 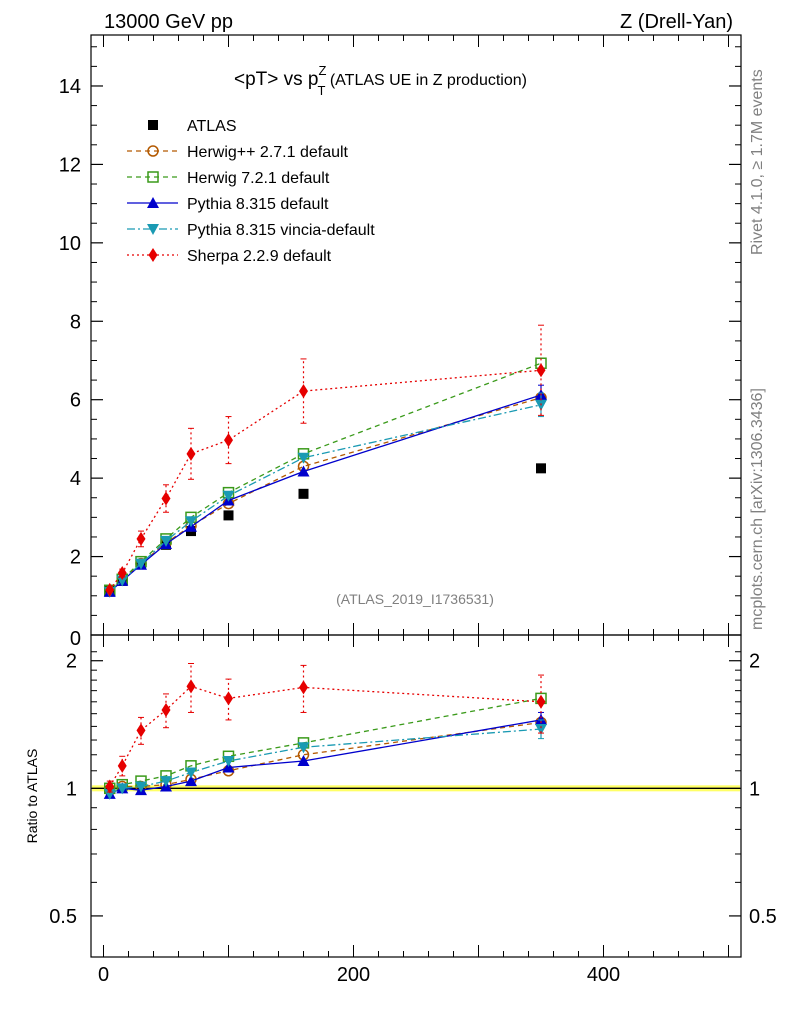 What do you see at coordinates (757, 162) in the screenshot?
I see `rivet-version-label: Rivet 4.1.0, ≥ 1.7M events` at bounding box center [757, 162].